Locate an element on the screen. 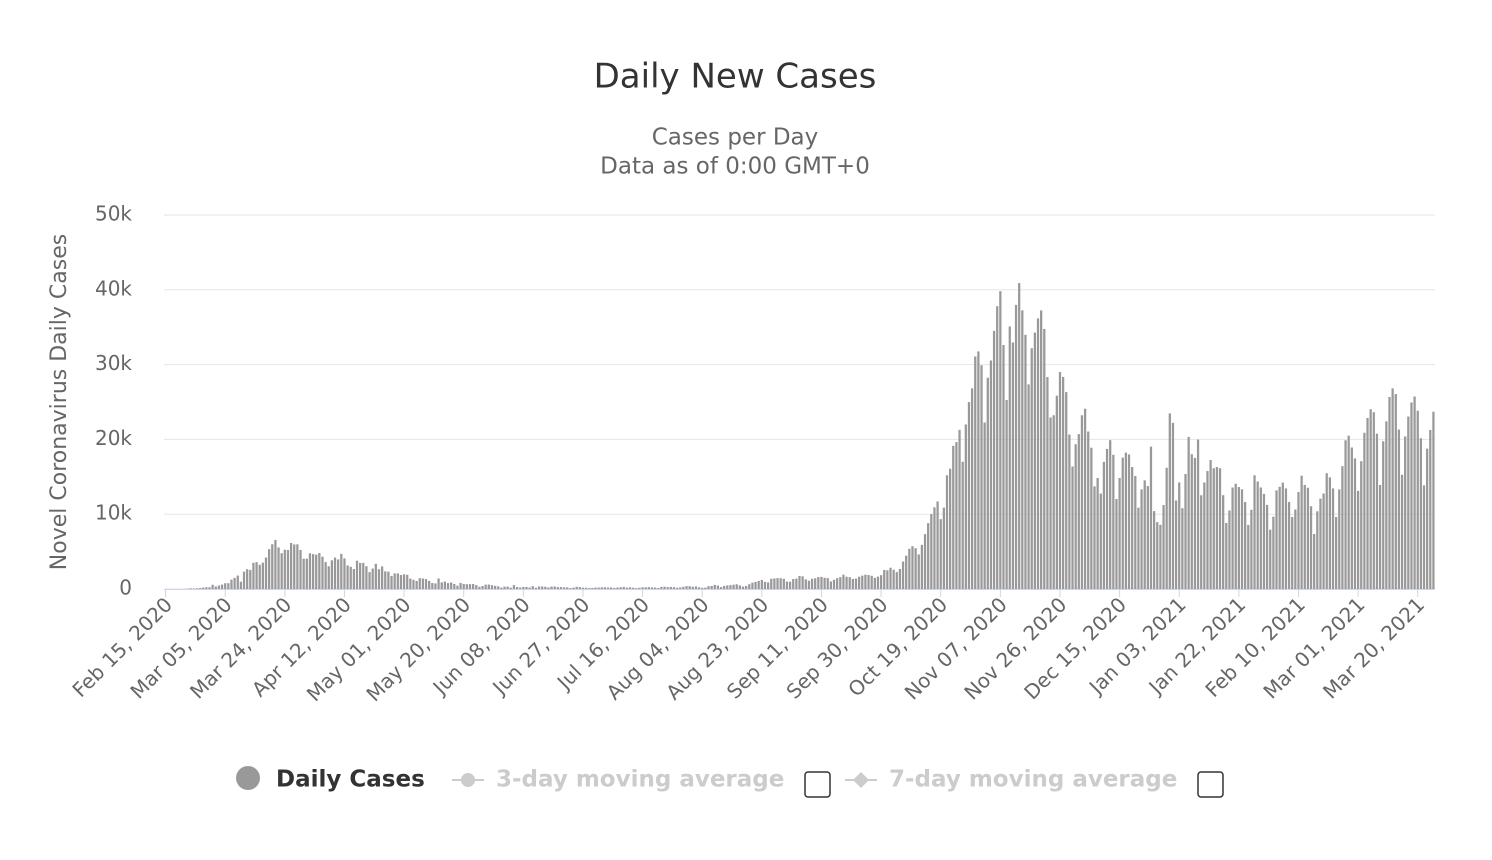 This screenshot has width=1492, height=860. x-tick-label: Feb 15, 2020 is located at coordinates (122, 646).